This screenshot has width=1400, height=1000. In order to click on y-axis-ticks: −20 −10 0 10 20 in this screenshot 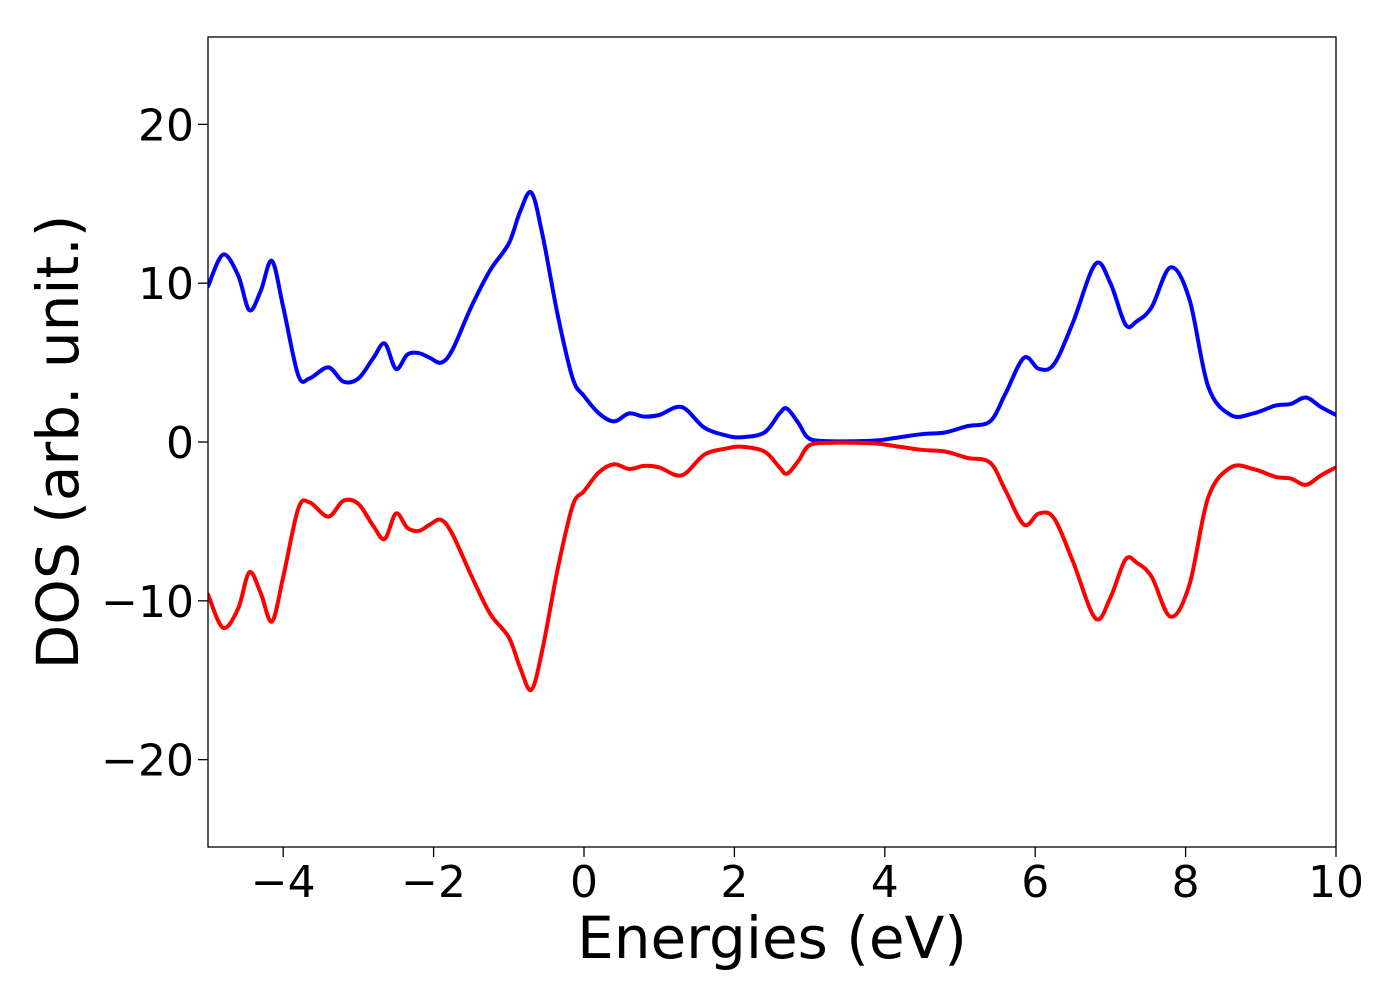, I will do `click(154, 443)`.